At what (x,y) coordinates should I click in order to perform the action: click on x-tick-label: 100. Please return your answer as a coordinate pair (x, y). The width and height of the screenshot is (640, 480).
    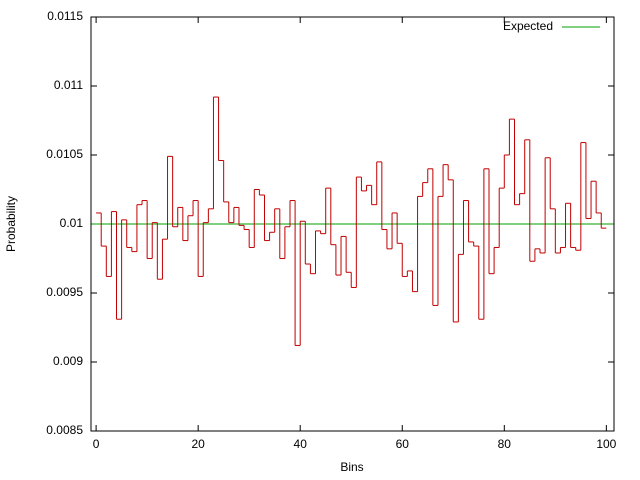
    Looking at the image, I should click on (606, 444).